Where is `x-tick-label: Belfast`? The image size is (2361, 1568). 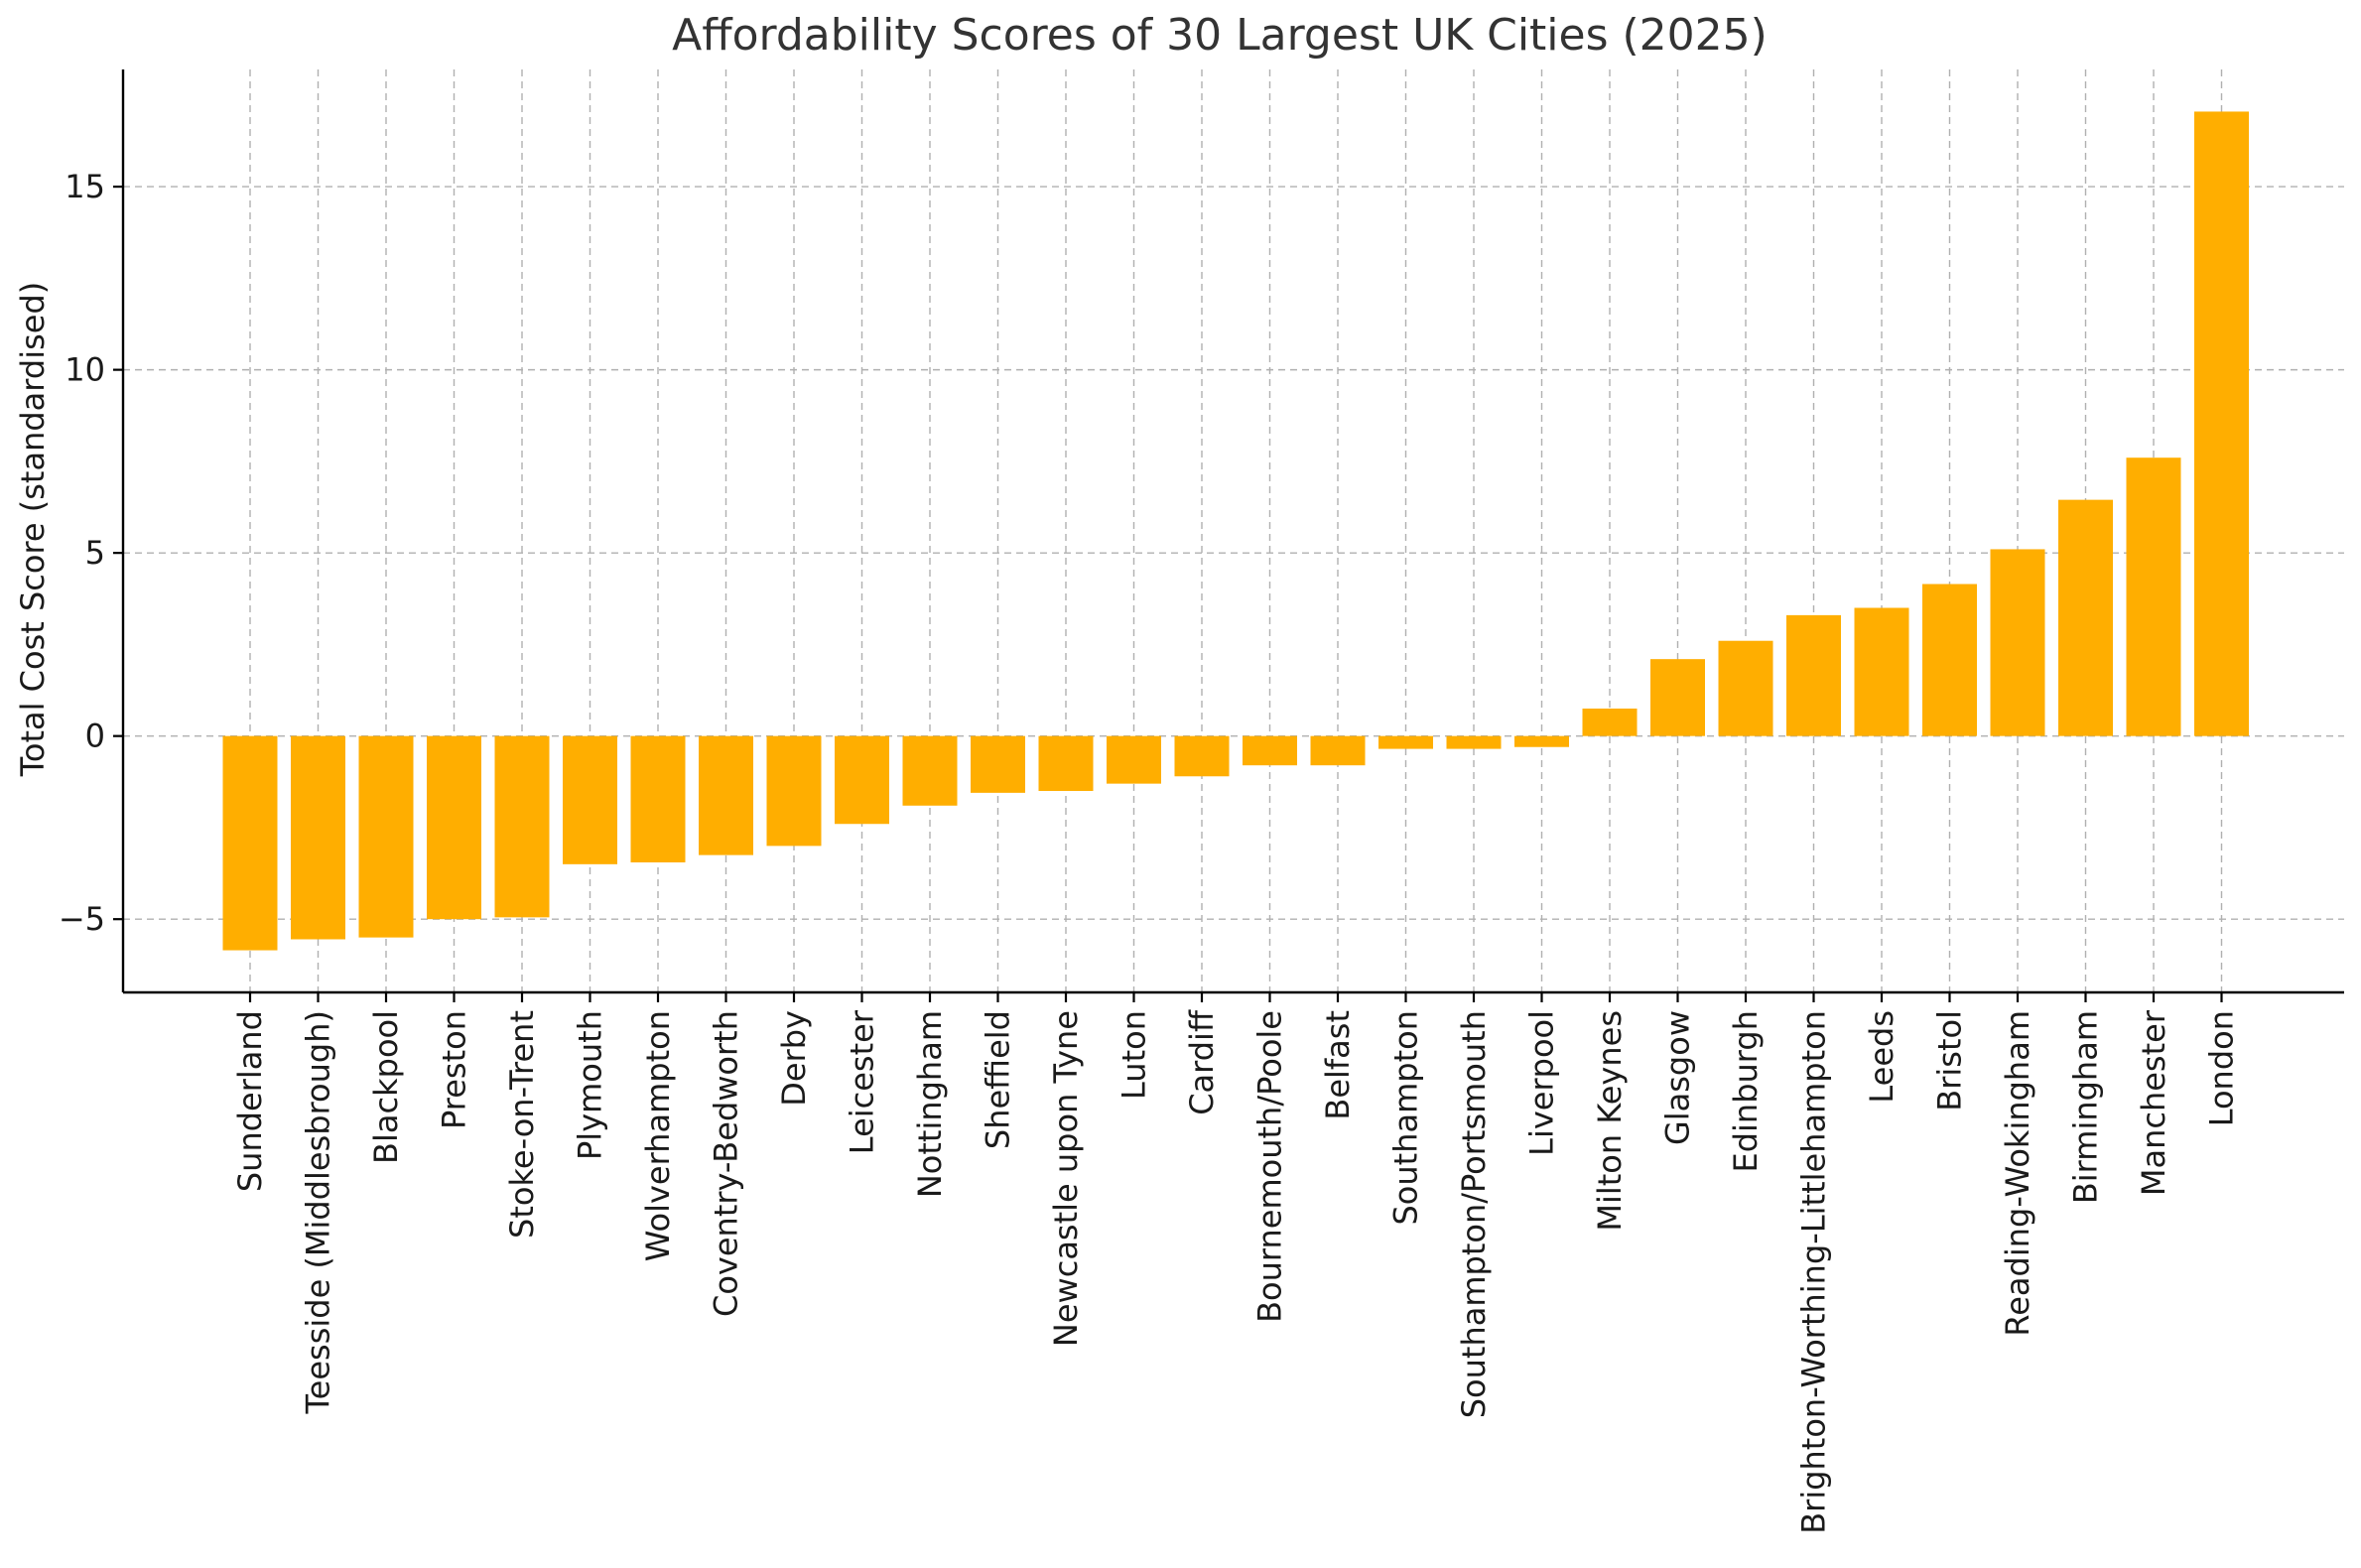 x-tick-label: Belfast is located at coordinates (1338, 1065).